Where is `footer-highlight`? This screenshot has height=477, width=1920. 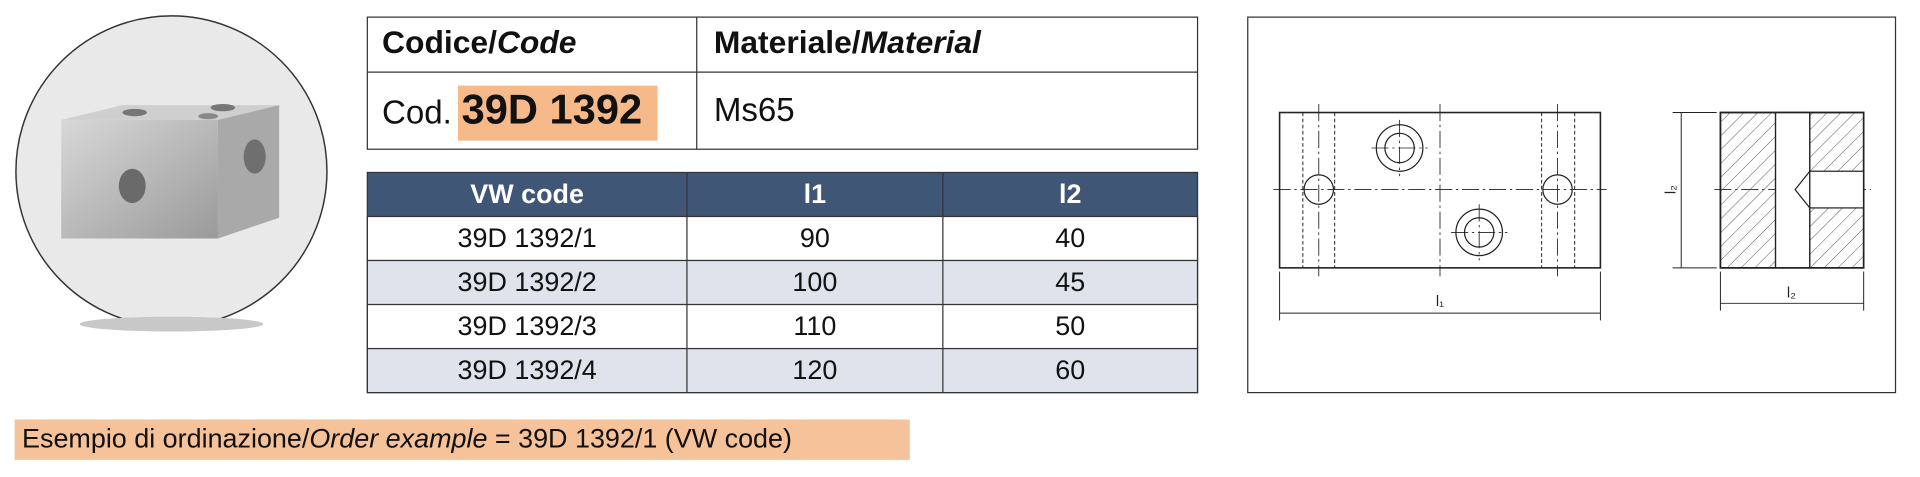
footer-highlight is located at coordinates (462, 439).